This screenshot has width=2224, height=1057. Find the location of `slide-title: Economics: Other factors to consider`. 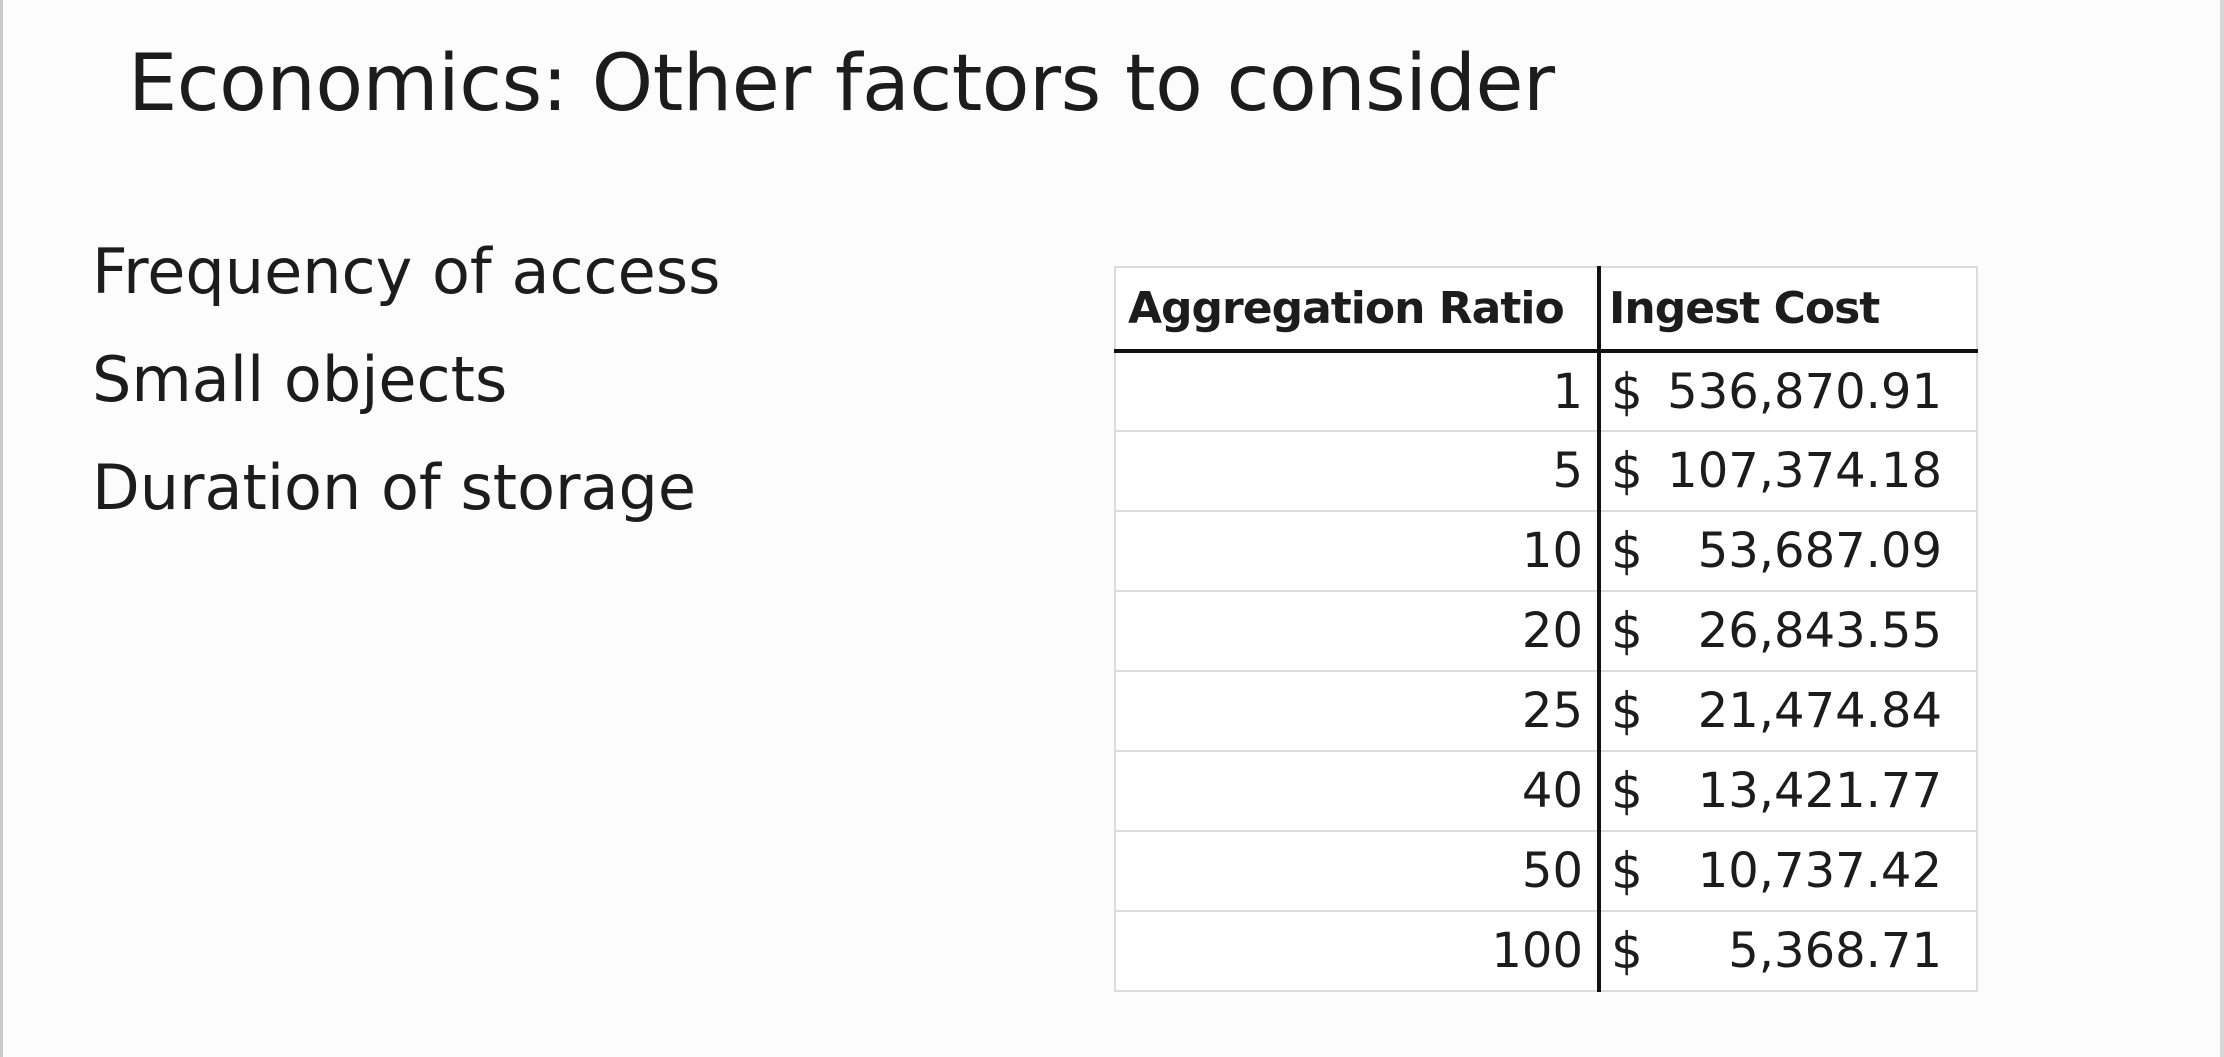

slide-title: Economics: Other factors to consider is located at coordinates (841, 84).